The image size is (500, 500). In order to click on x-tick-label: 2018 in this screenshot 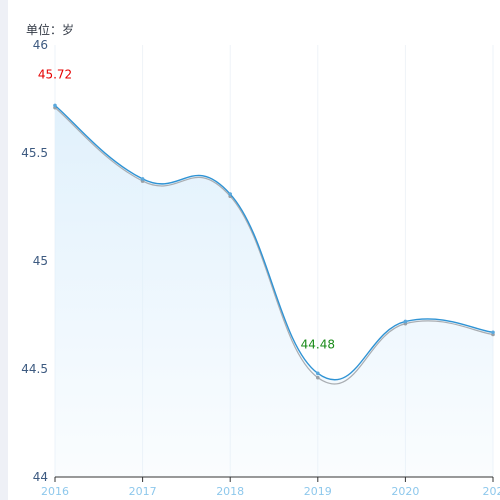, I will do `click(230, 491)`.